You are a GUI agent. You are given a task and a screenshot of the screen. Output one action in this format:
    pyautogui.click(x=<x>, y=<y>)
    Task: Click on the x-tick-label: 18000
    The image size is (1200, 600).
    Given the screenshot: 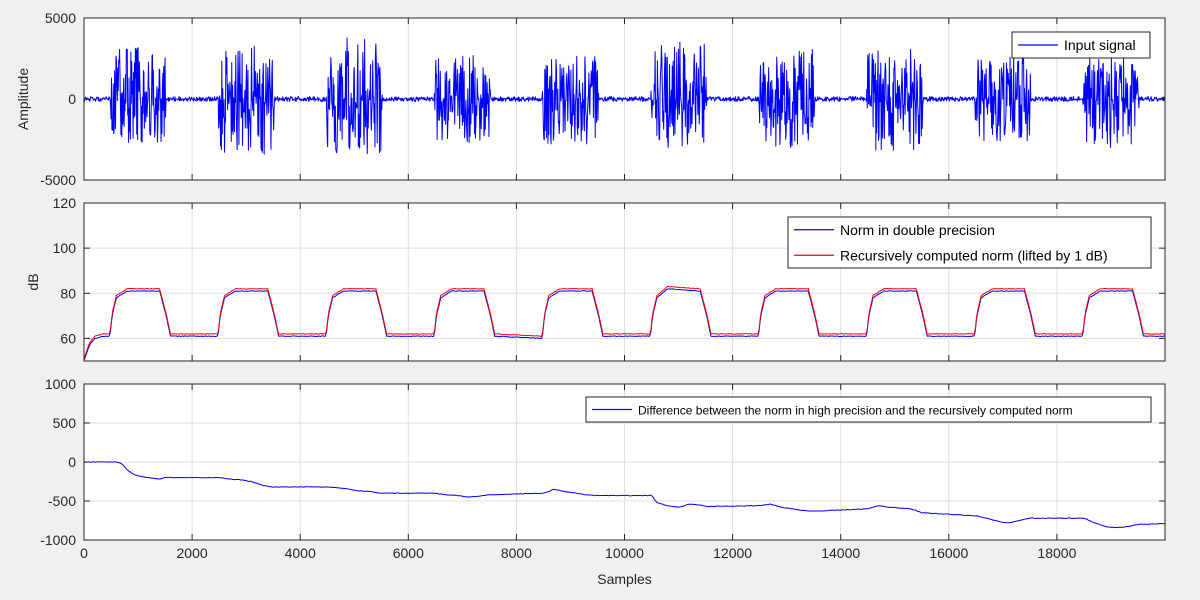 What is the action you would take?
    pyautogui.click(x=1056, y=553)
    